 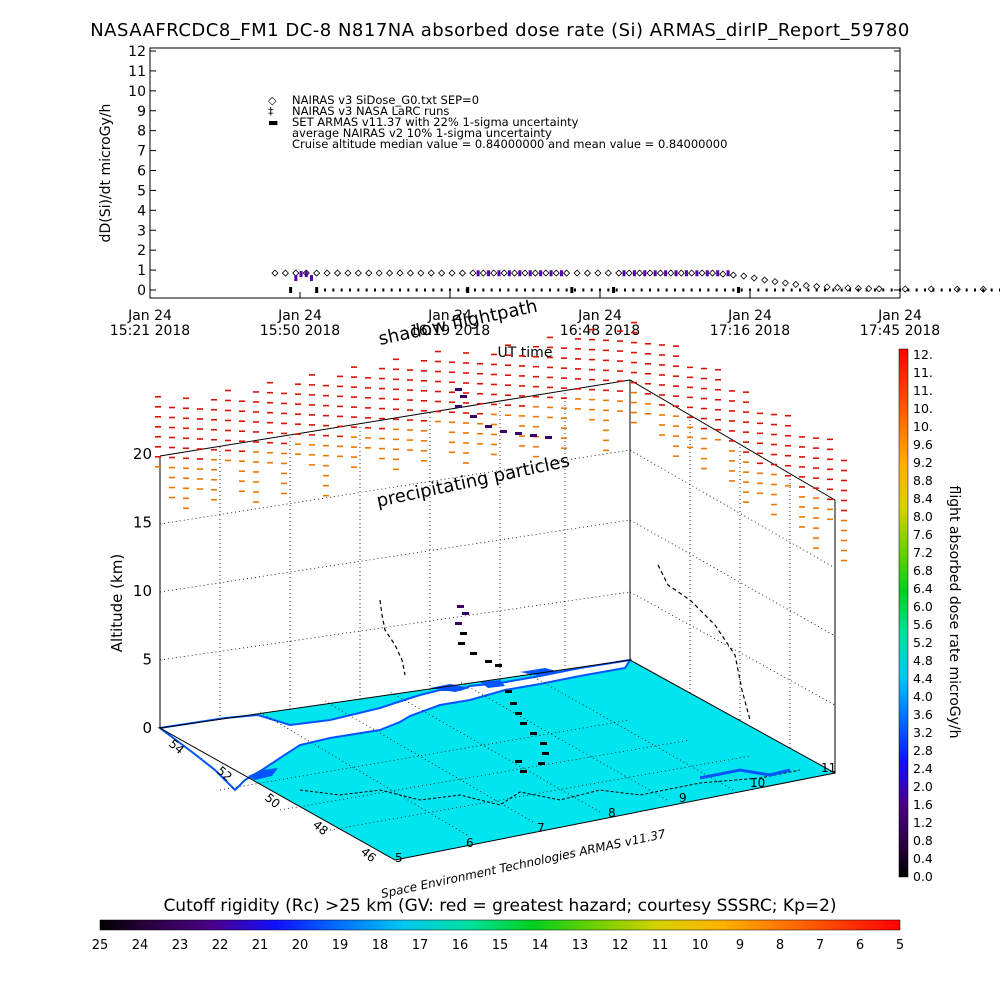 What do you see at coordinates (923, 786) in the screenshot?
I see `dose-colorbar-tick-label: 2.0` at bounding box center [923, 786].